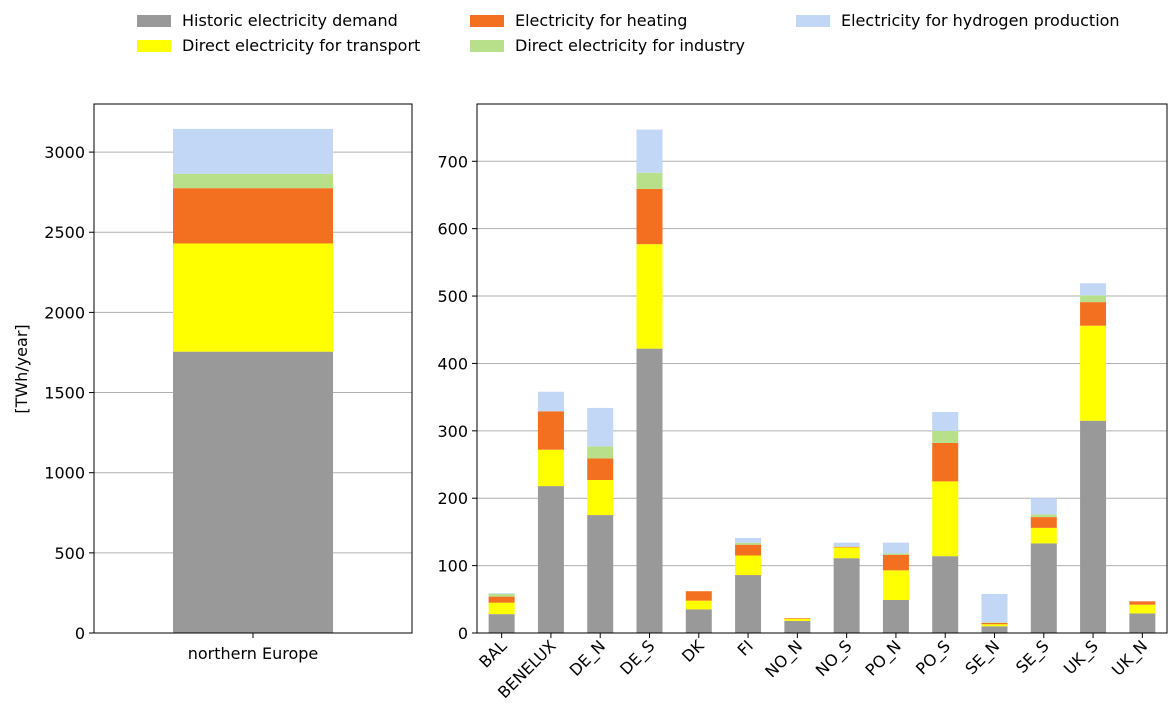 The image size is (1168, 710). I want to click on legend-label: Electricity for heating, so click(601, 20).